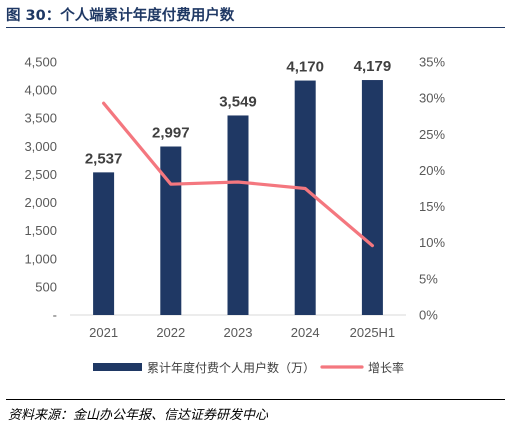 This screenshot has height=429, width=511. I want to click on figure-title: 图 30：个人端累计年度付费用户数, so click(120, 16).